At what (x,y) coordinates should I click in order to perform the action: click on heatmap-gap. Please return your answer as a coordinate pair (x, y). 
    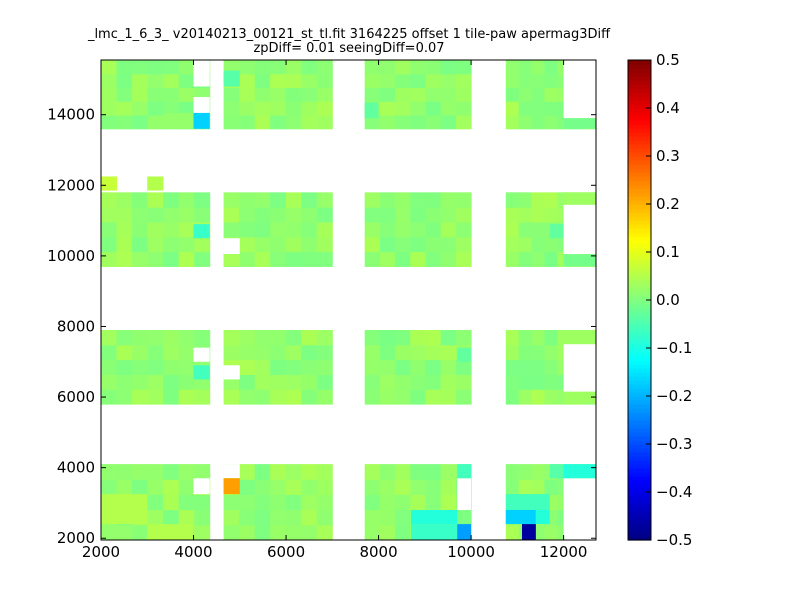
    Looking at the image, I should click on (201, 73).